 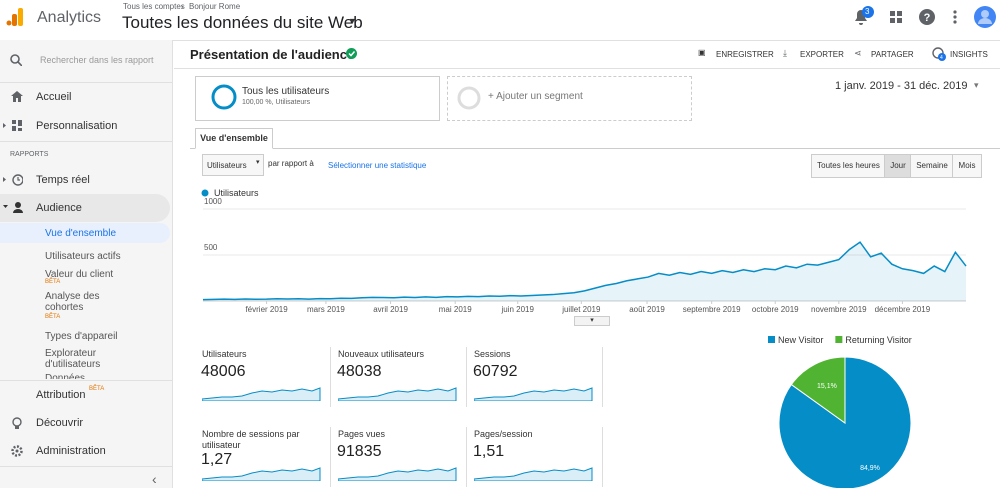 I want to click on y-tick-label: 500, so click(x=211, y=247).